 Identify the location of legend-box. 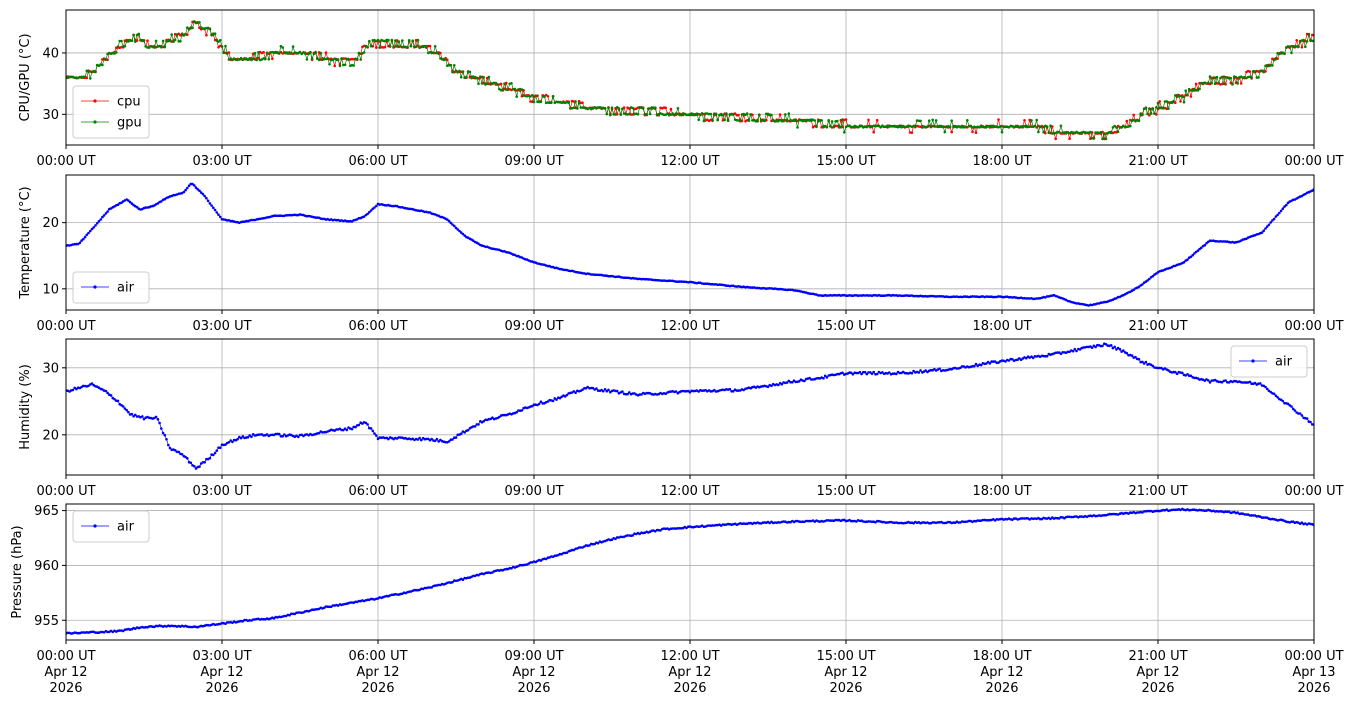
(111, 526).